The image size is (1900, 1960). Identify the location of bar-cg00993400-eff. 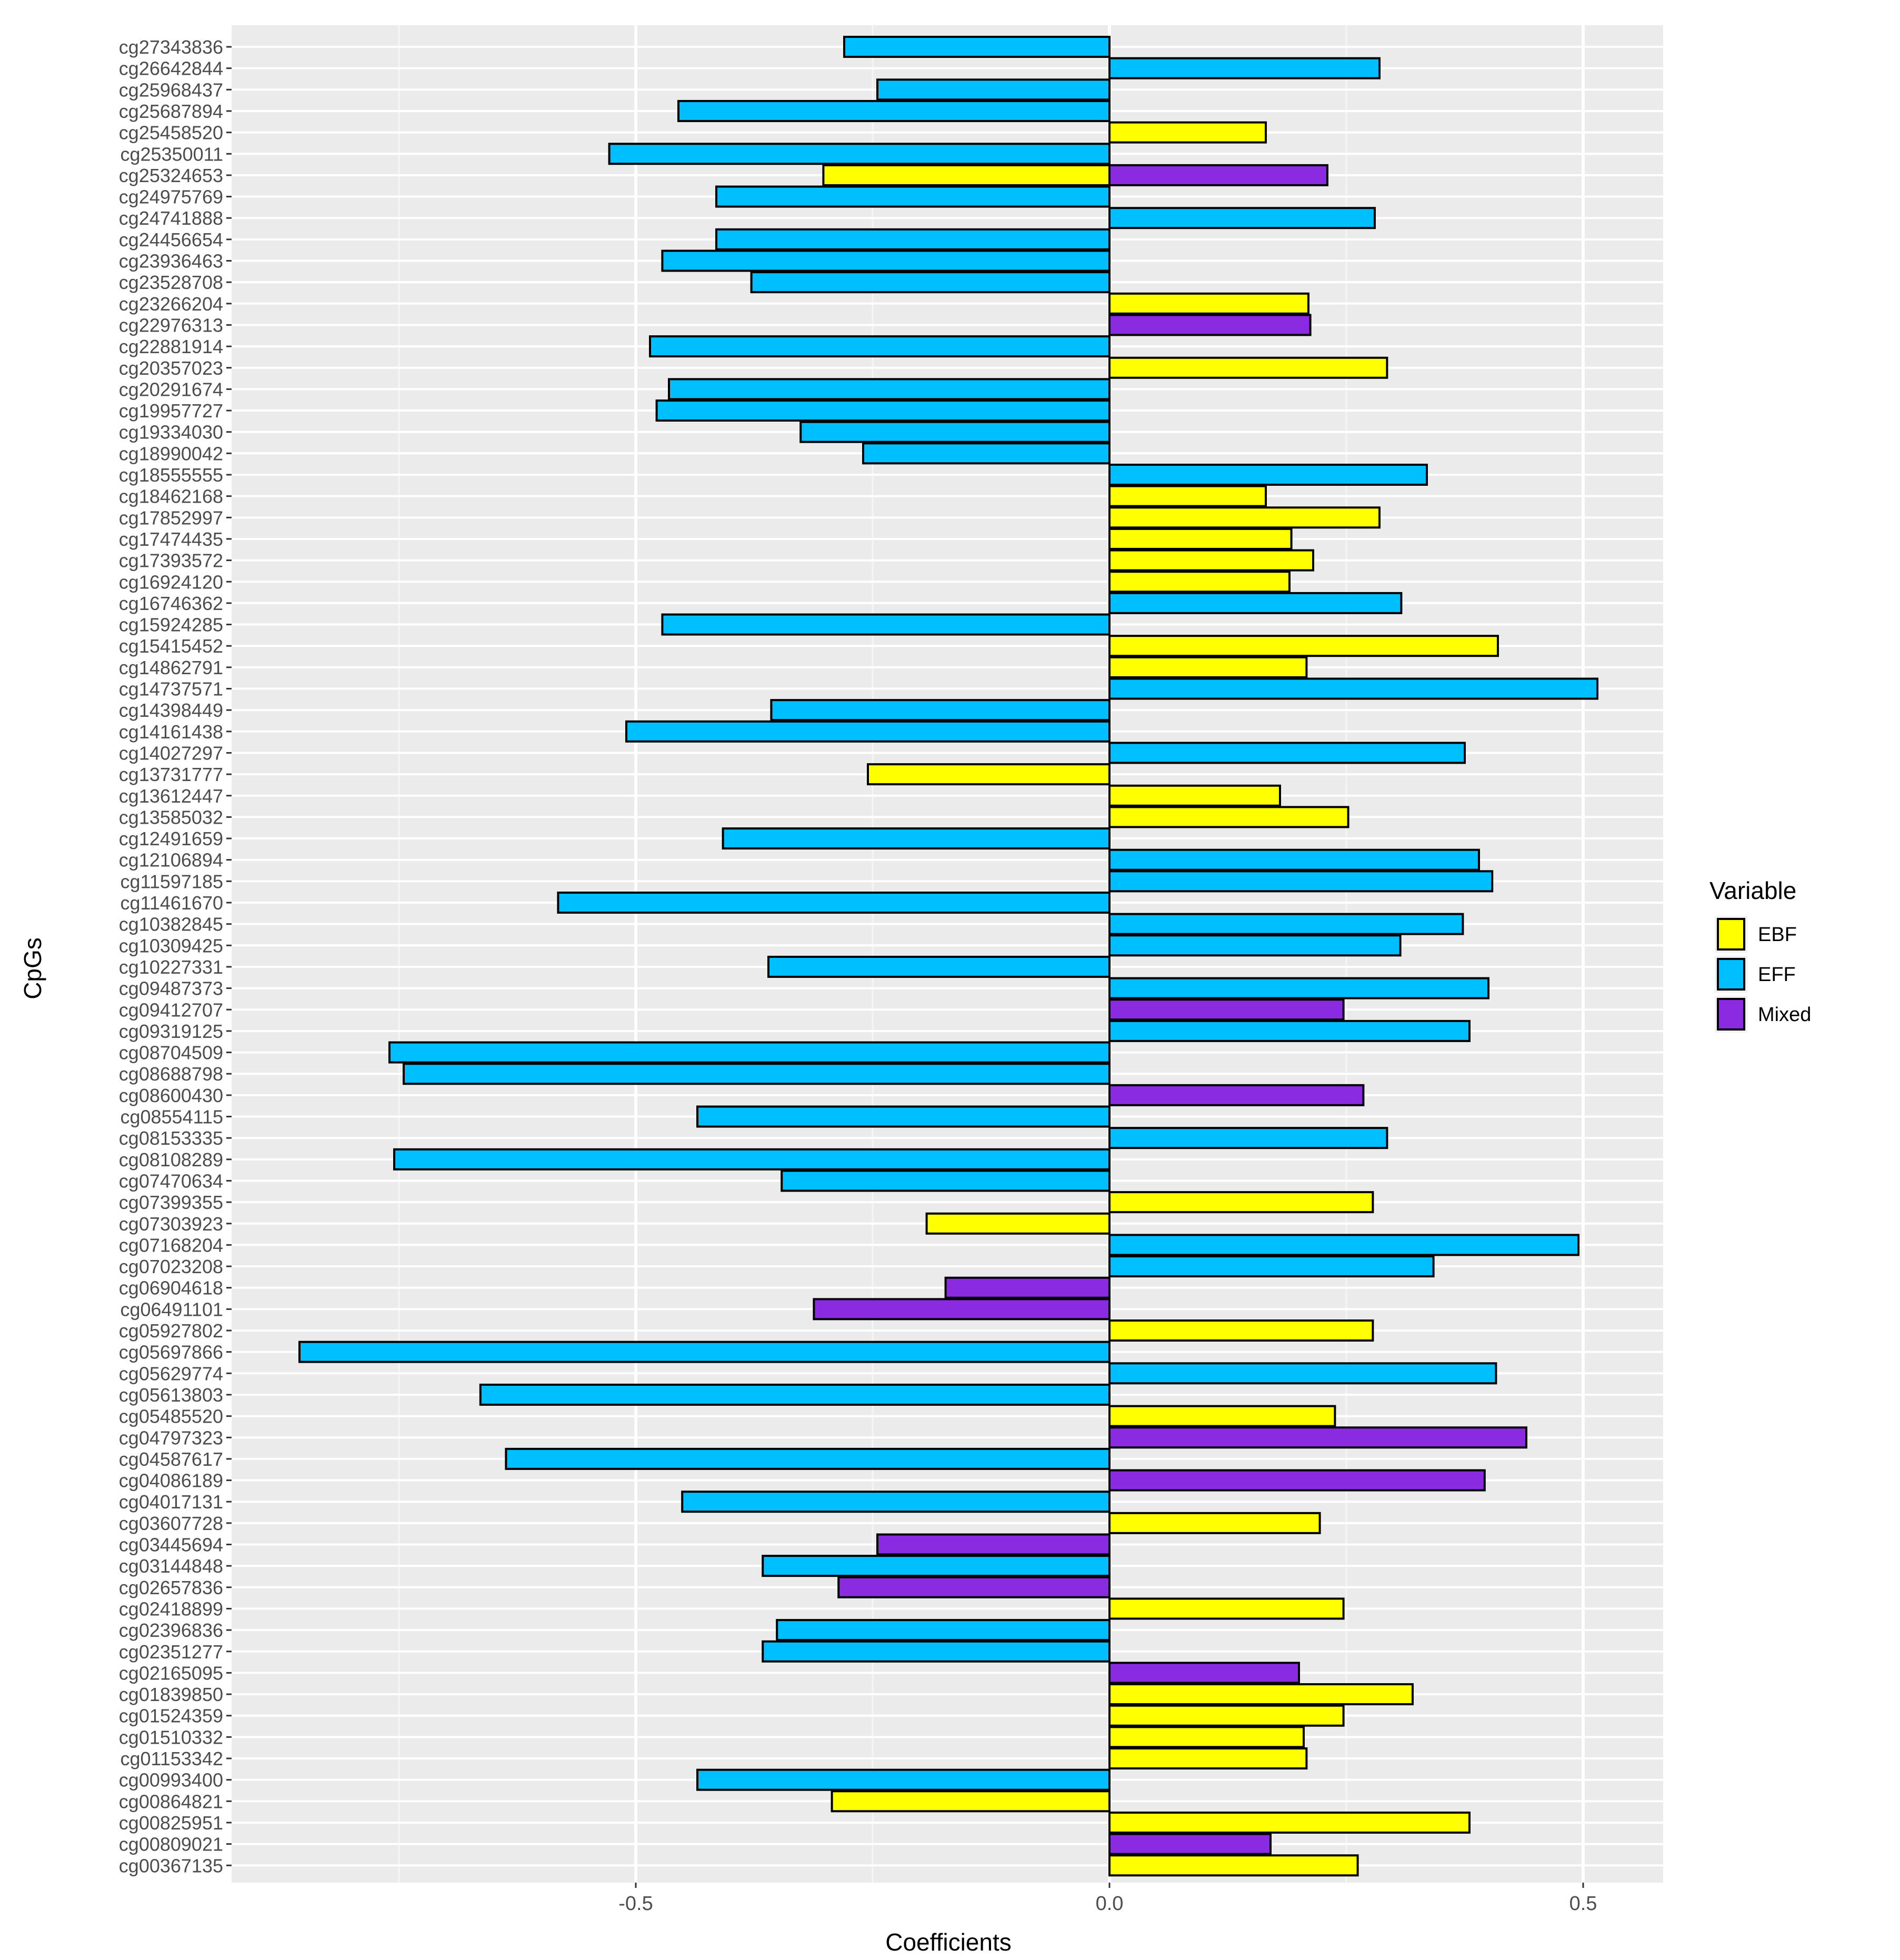
(903, 1779).